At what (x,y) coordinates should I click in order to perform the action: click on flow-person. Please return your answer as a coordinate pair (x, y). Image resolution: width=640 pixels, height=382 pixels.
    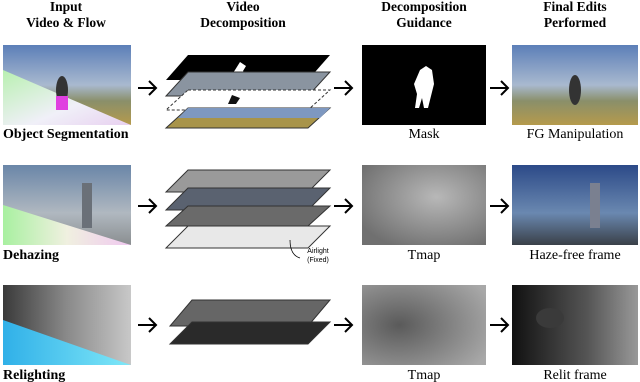
    Looking at the image, I should click on (62, 103).